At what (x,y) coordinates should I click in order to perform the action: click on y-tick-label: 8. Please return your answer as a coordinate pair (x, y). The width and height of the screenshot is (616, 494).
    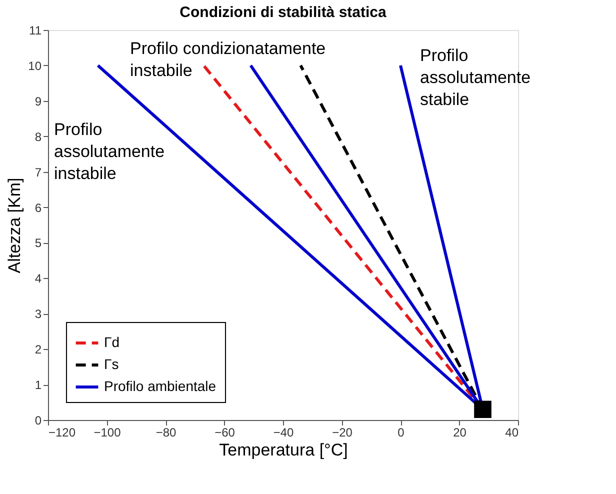
    Looking at the image, I should click on (38, 137).